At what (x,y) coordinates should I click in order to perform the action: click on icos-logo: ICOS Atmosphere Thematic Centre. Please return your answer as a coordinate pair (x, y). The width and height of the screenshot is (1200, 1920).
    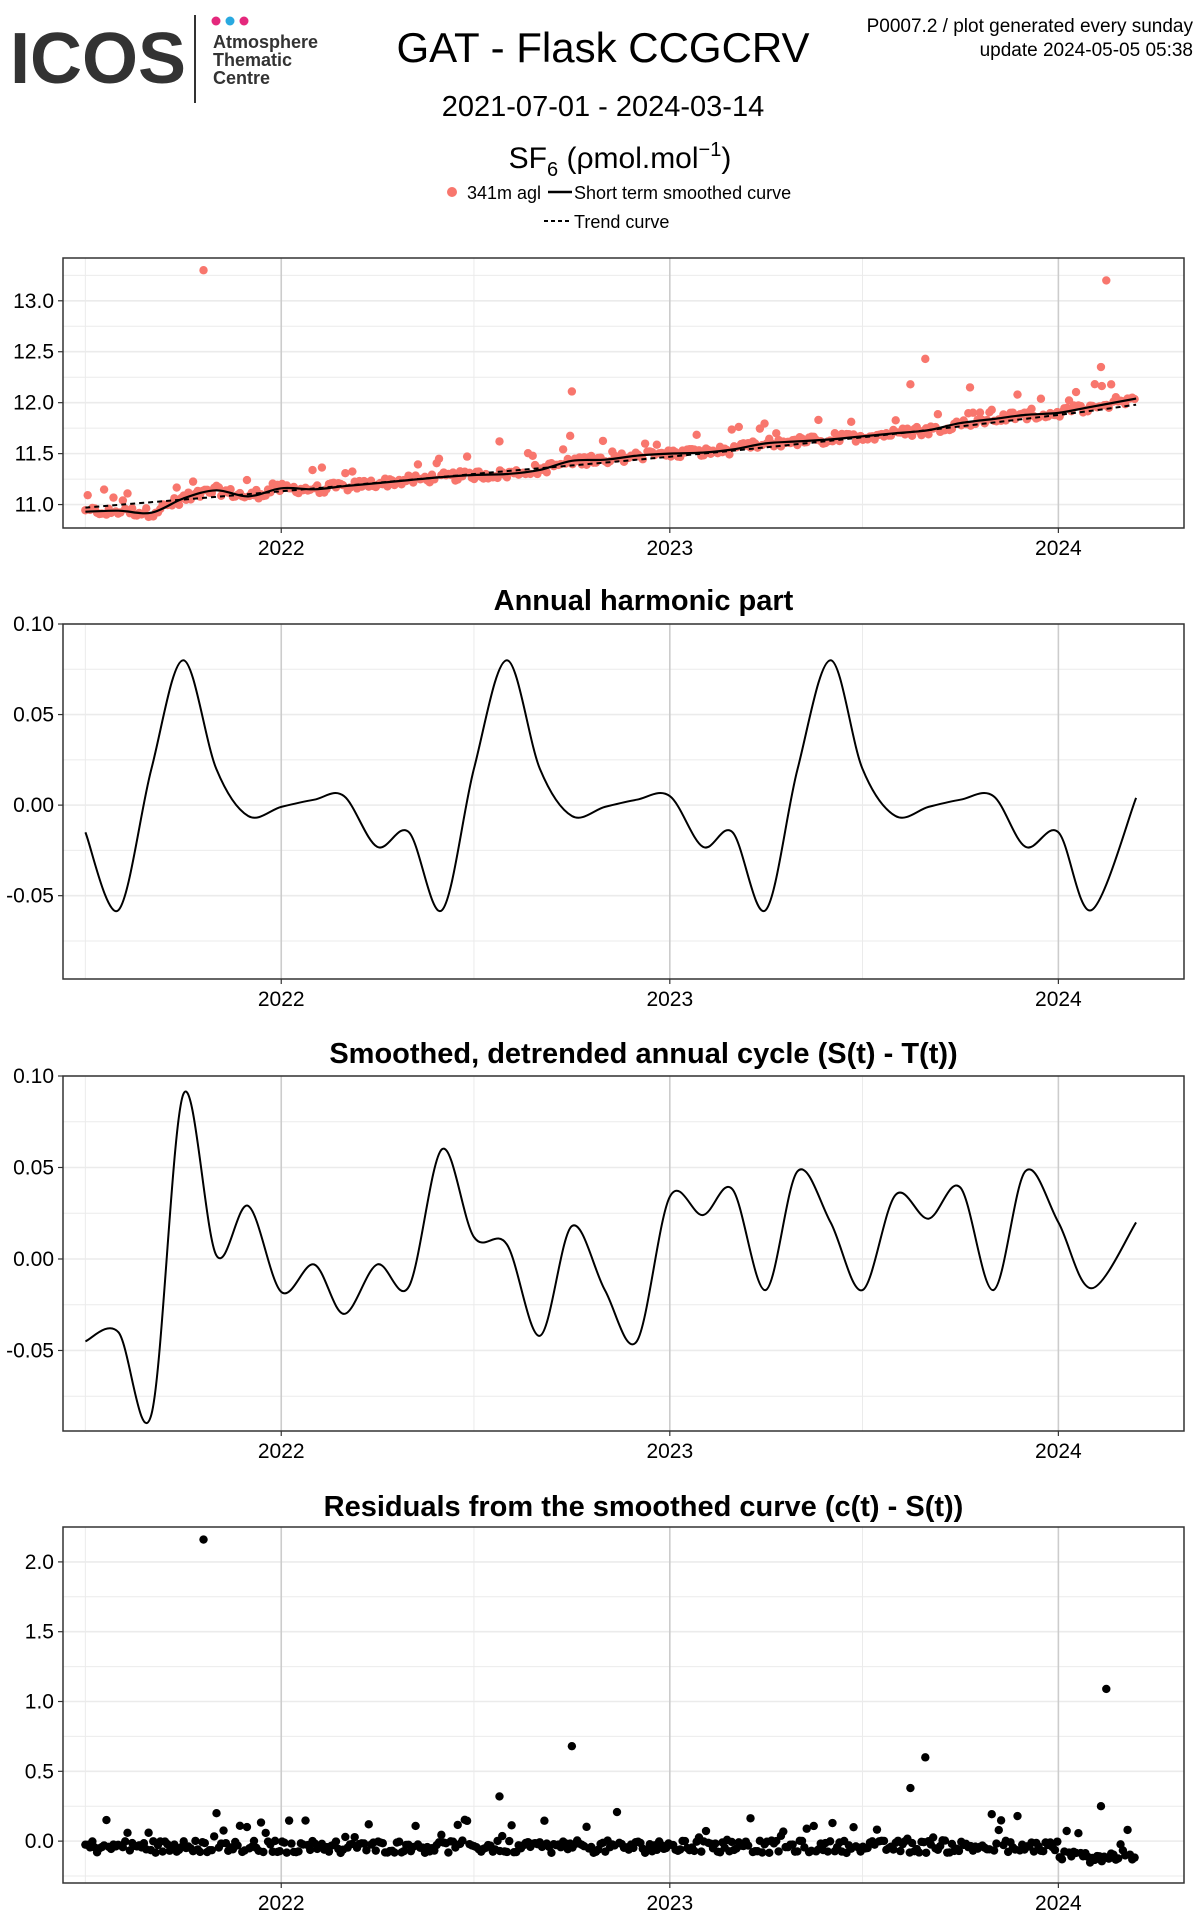
    Looking at the image, I should click on (164, 59).